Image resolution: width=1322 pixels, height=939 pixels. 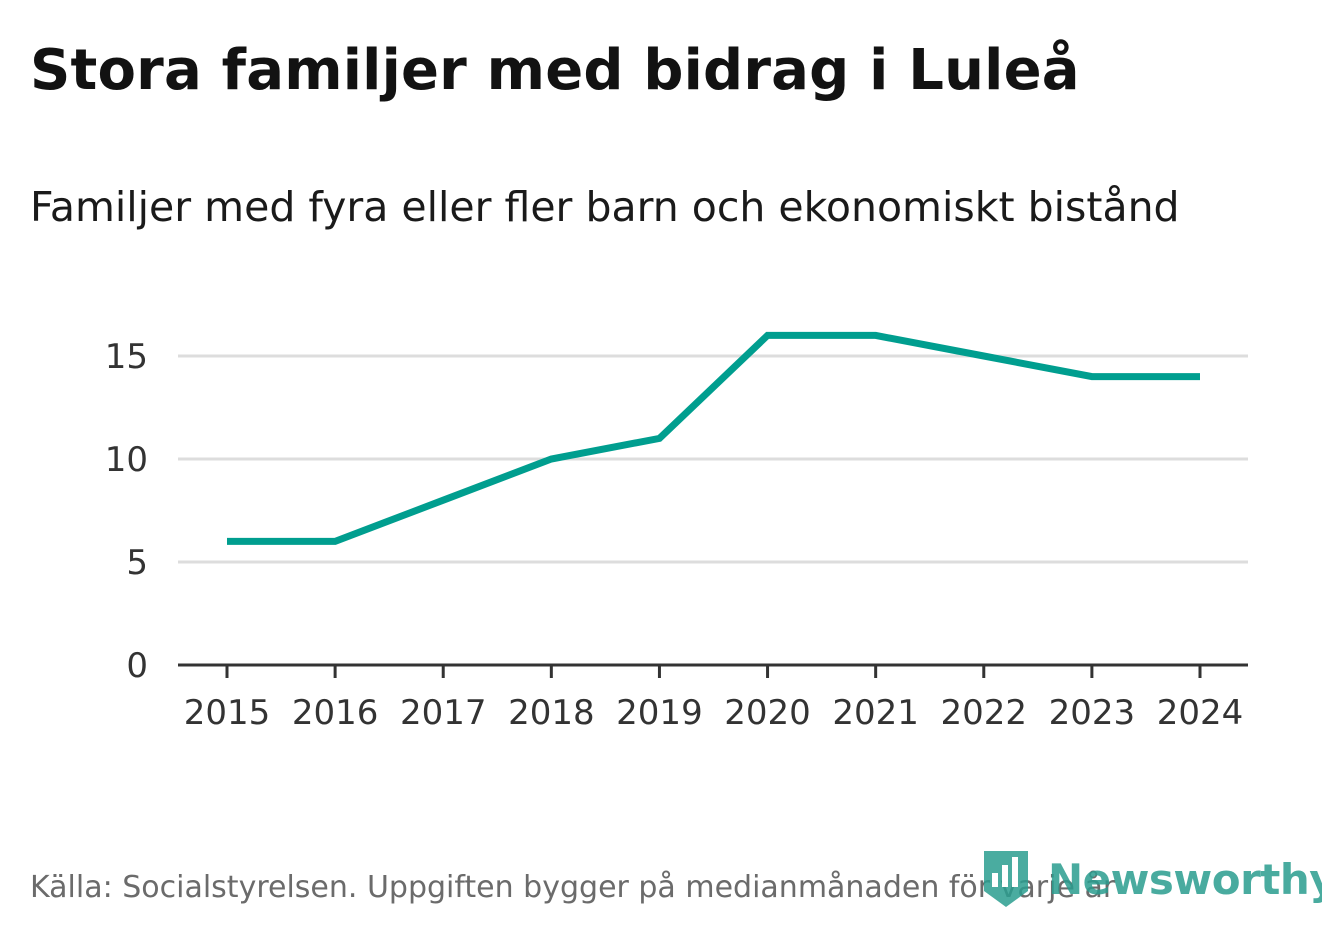 I want to click on x-tick-label-2018: 2018, so click(x=551, y=713).